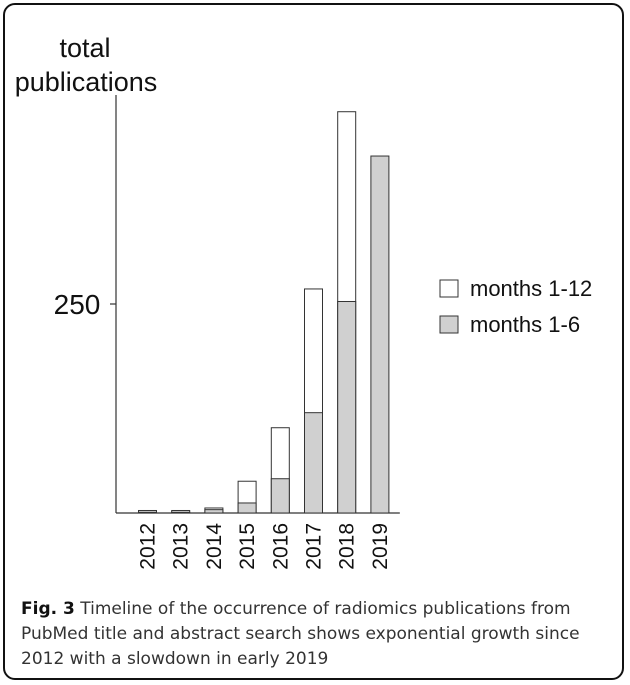 The width and height of the screenshot is (630, 685). I want to click on caption-label: Fig. 3, so click(48, 609).